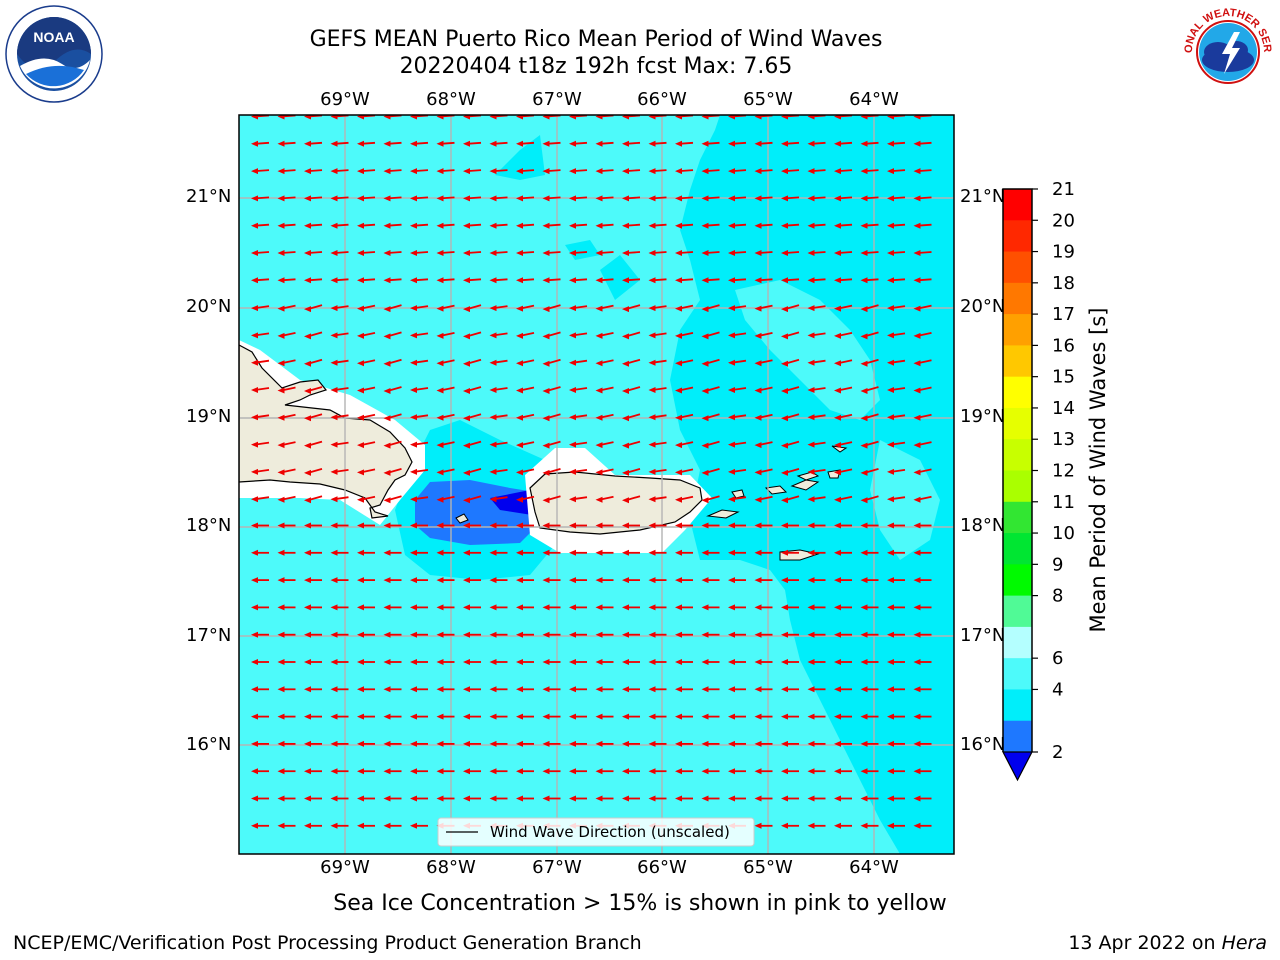 Image resolution: width=1280 pixels, height=960 pixels. Describe the element at coordinates (723, 514) in the screenshot. I see `island-vieques` at that location.